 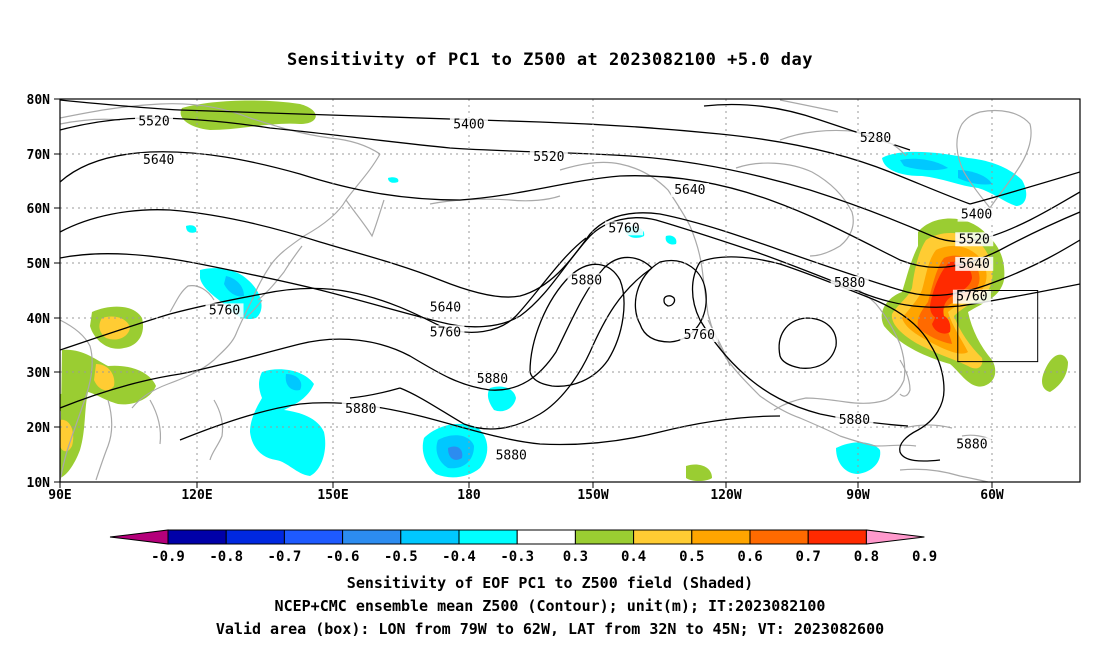 I want to click on lon-label: 120E, so click(x=196, y=495).